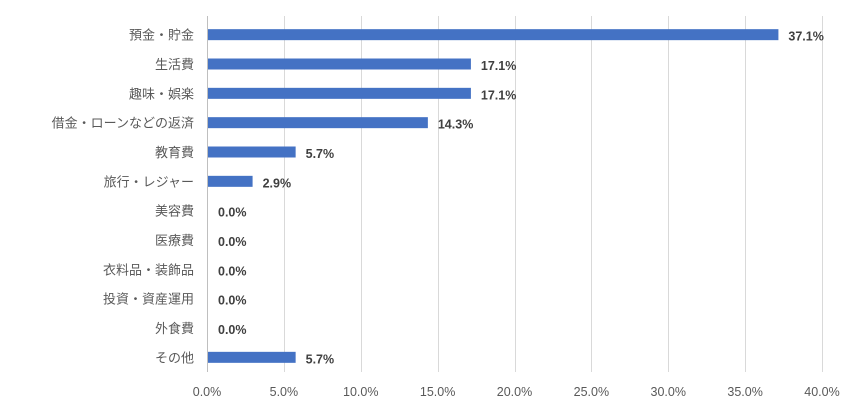 Image resolution: width=864 pixels, height=415 pixels. I want to click on x-tick-label: 20.0%, so click(514, 392).